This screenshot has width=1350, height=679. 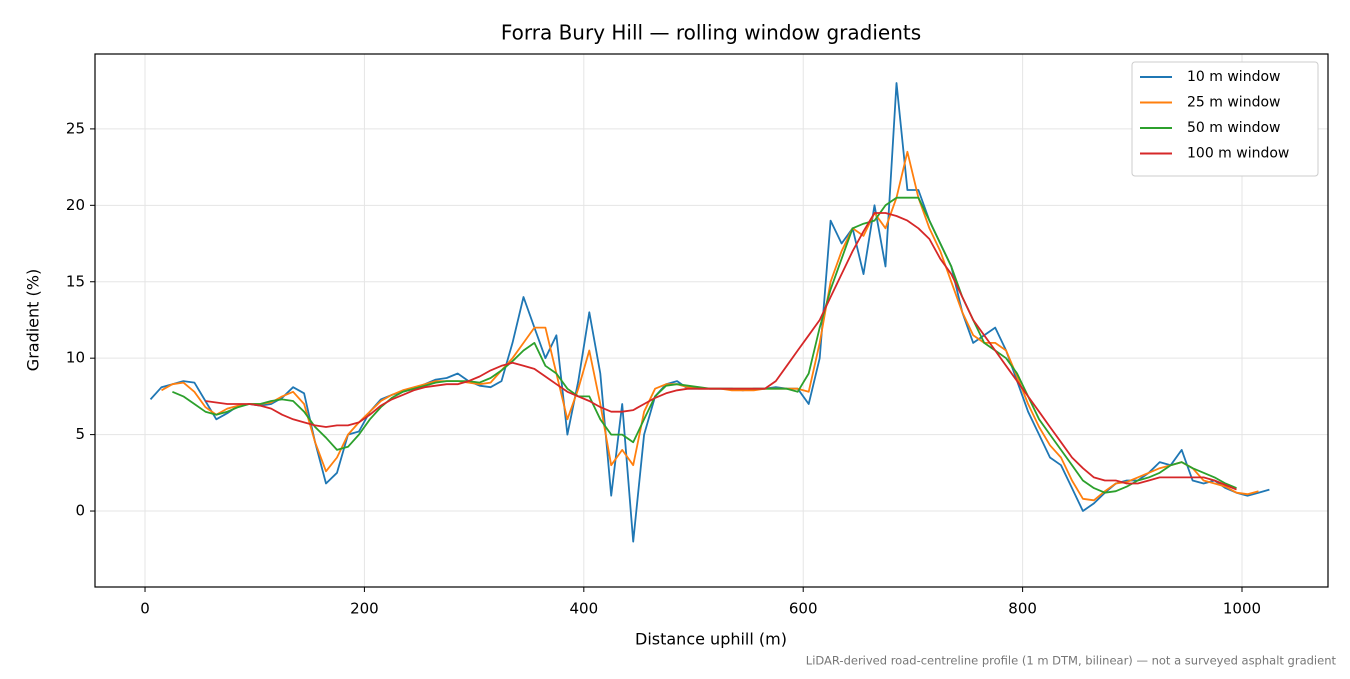 I want to click on y-tick-label: 20, so click(x=75, y=205).